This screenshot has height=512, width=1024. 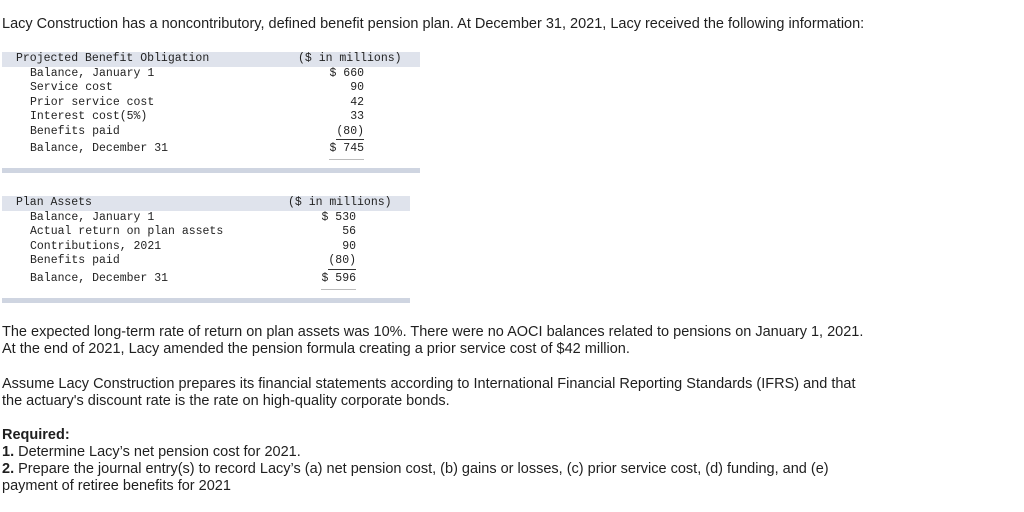 I want to click on row-value: 56, so click(x=349, y=231).